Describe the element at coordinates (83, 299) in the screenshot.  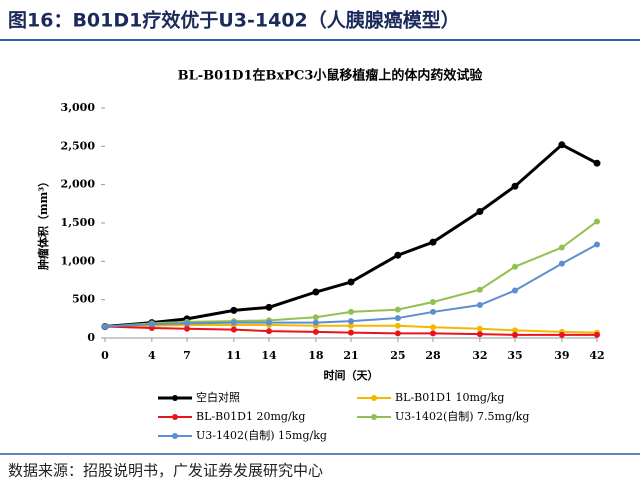
I see `y-tick-label: 500` at that location.